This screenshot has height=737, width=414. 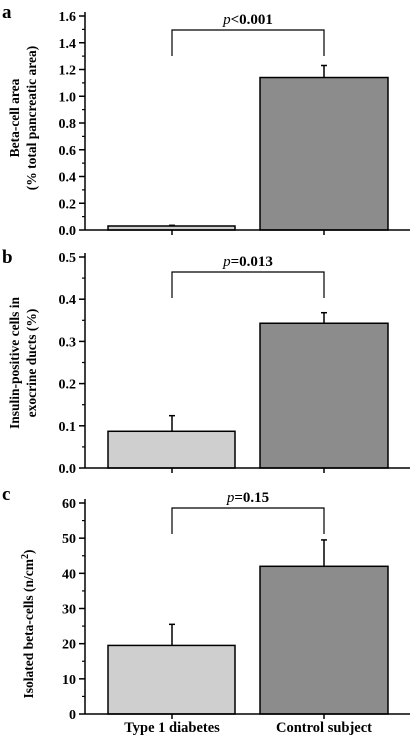 I want to click on y-tick-label: 0, so click(x=72, y=715).